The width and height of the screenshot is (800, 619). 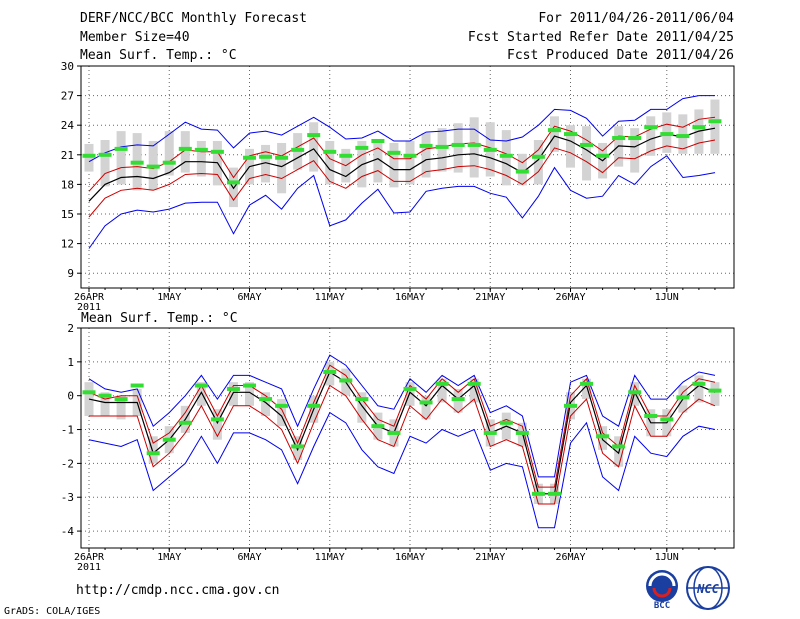 I want to click on chart1-xtick-label: 6MAY, so click(x=249, y=297).